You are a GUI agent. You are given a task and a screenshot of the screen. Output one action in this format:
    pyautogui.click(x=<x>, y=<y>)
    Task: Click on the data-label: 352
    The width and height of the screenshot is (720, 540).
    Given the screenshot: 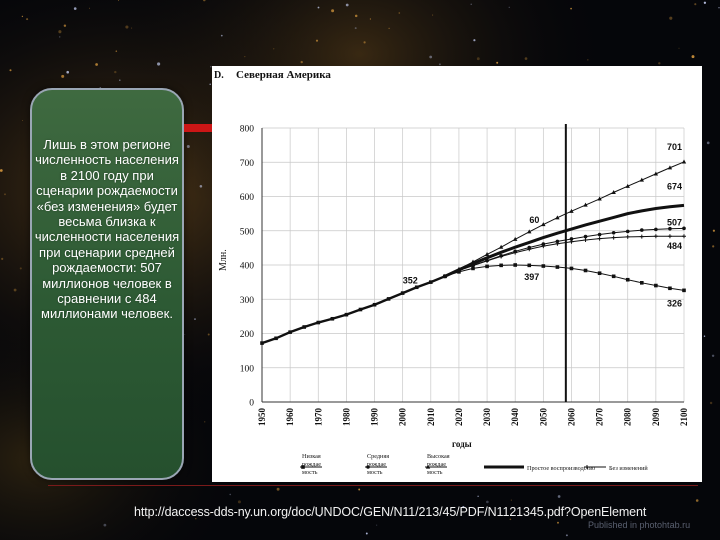 What is the action you would take?
    pyautogui.click(x=410, y=280)
    